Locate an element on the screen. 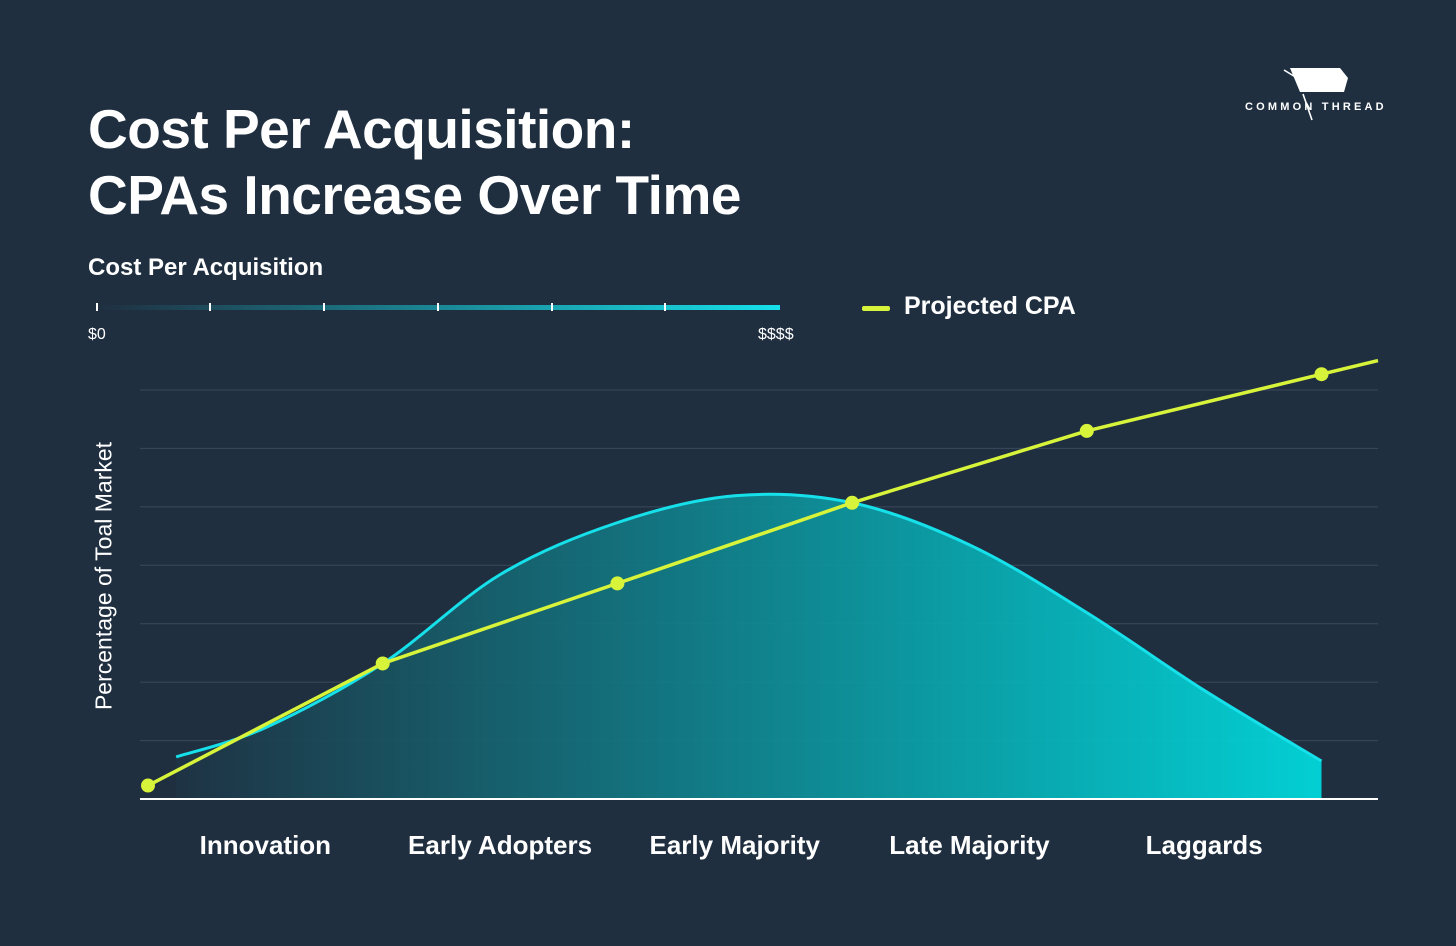 Image resolution: width=1456 pixels, height=946 pixels. title-line-1: Cost Per Acquisition: is located at coordinates (361, 129).